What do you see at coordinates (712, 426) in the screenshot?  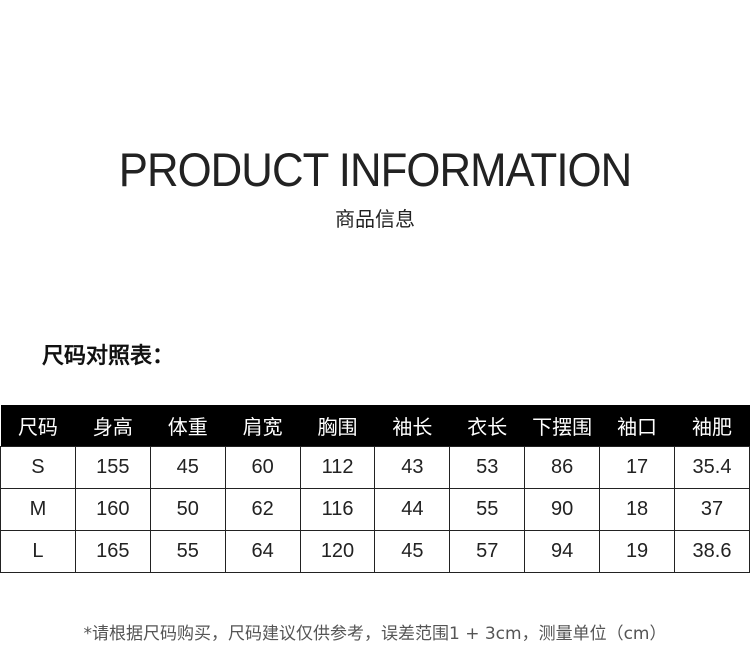 I see `column-header: 袖肥` at bounding box center [712, 426].